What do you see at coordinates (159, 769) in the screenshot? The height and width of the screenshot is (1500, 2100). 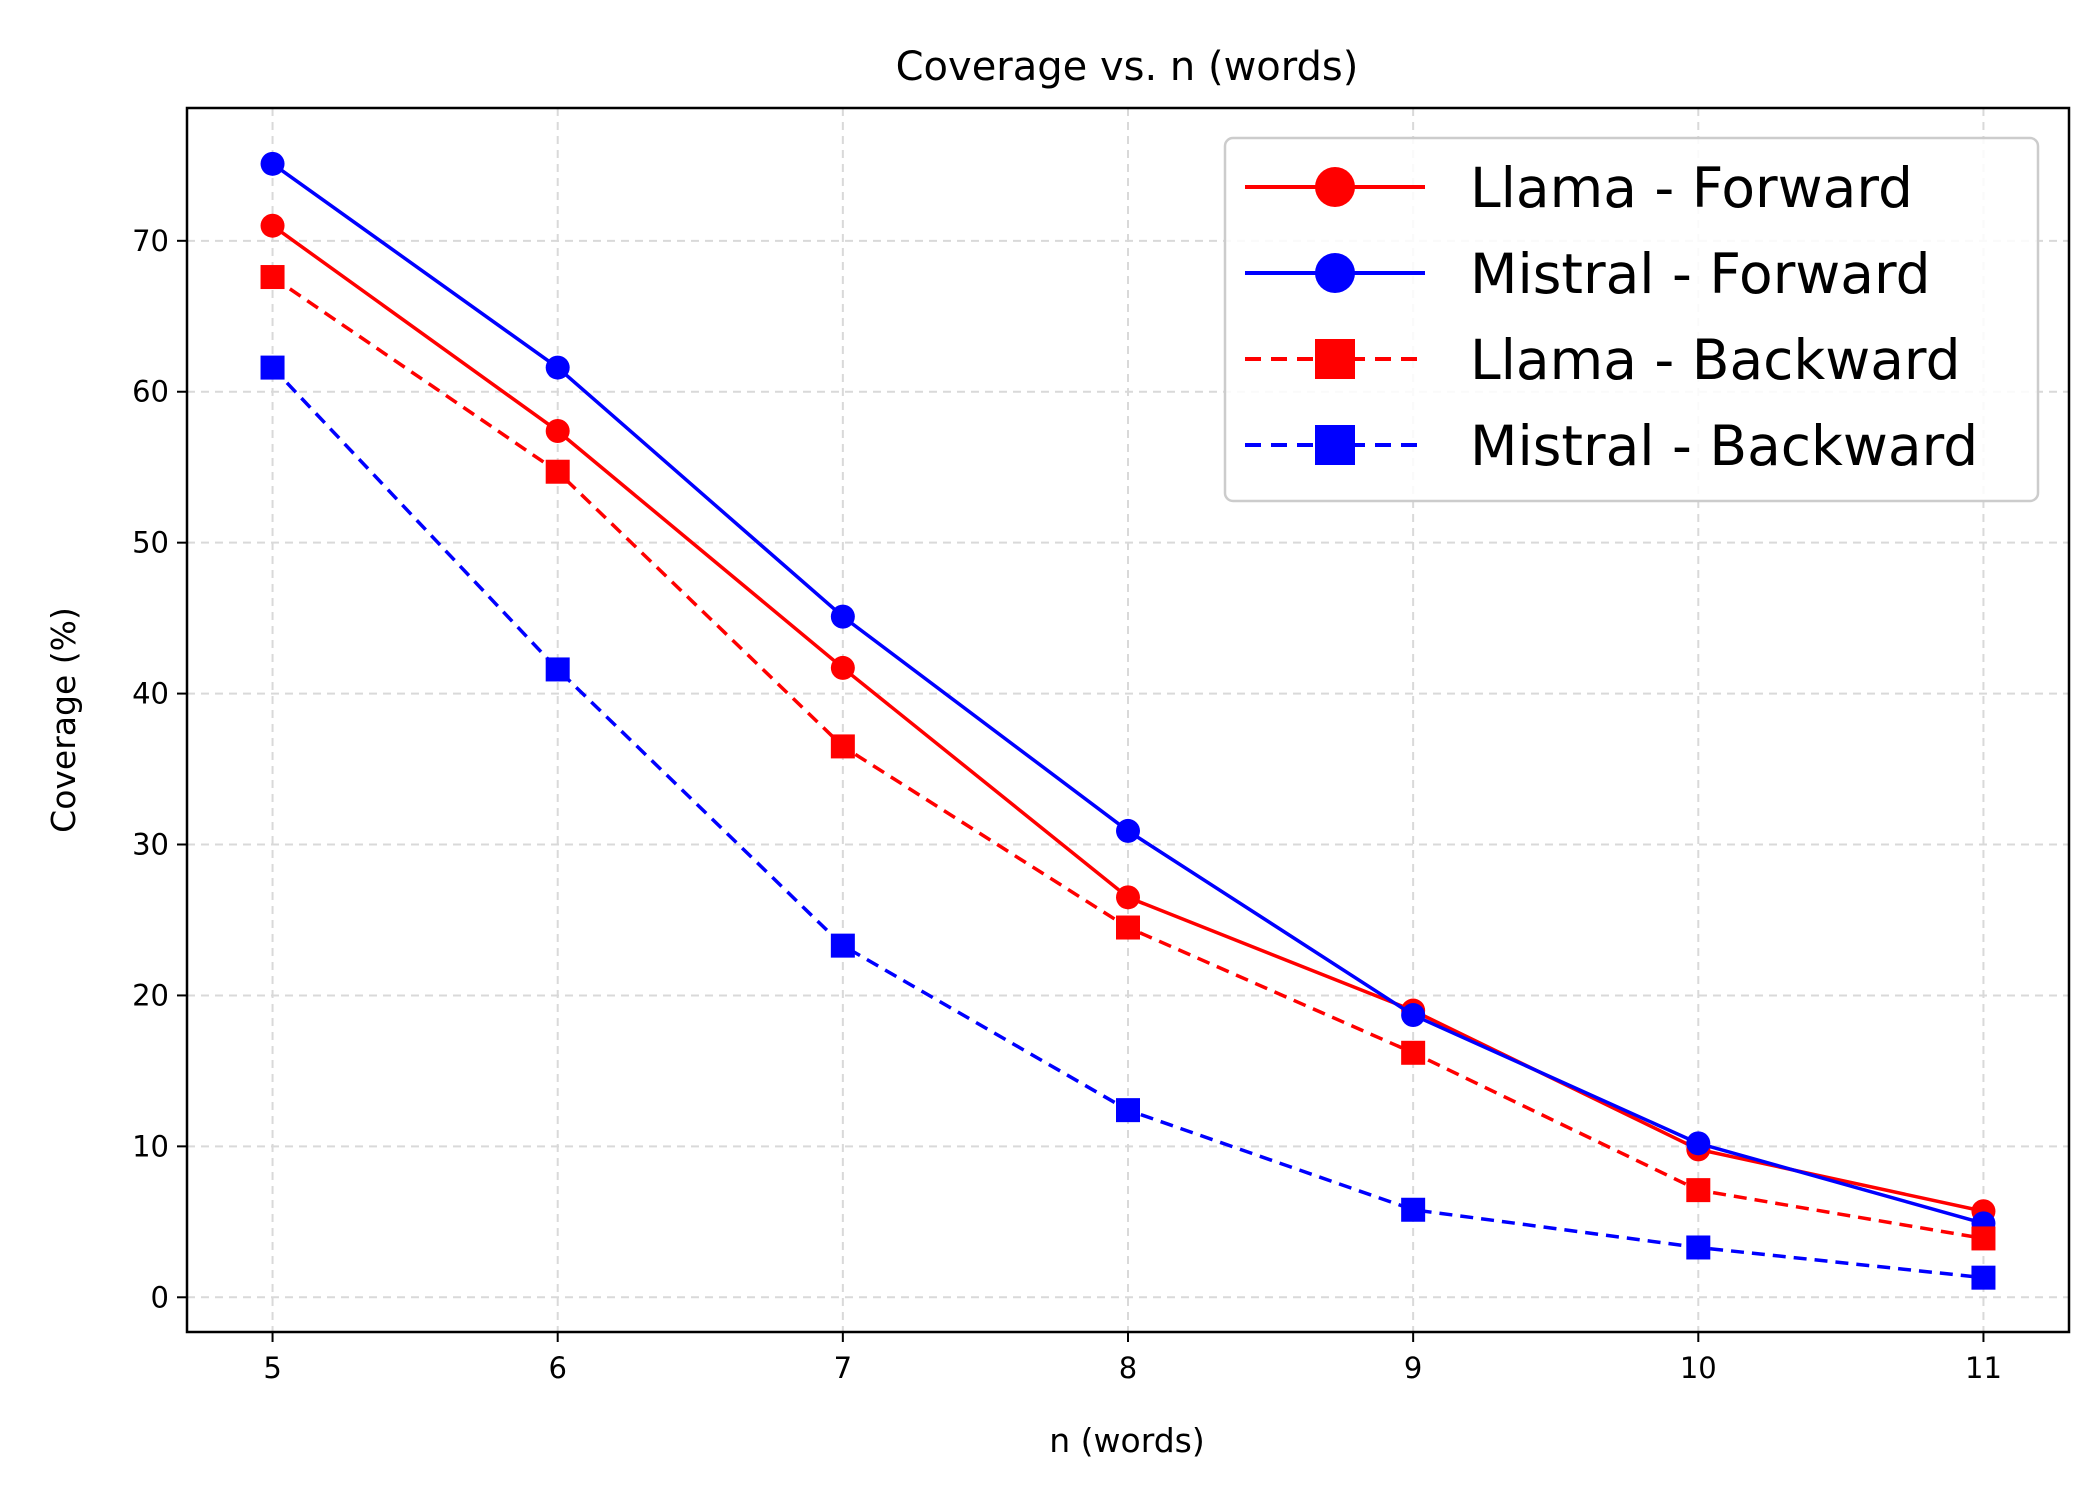 I see `y-axis: 0 10 20 30 40 50 60 70` at bounding box center [159, 769].